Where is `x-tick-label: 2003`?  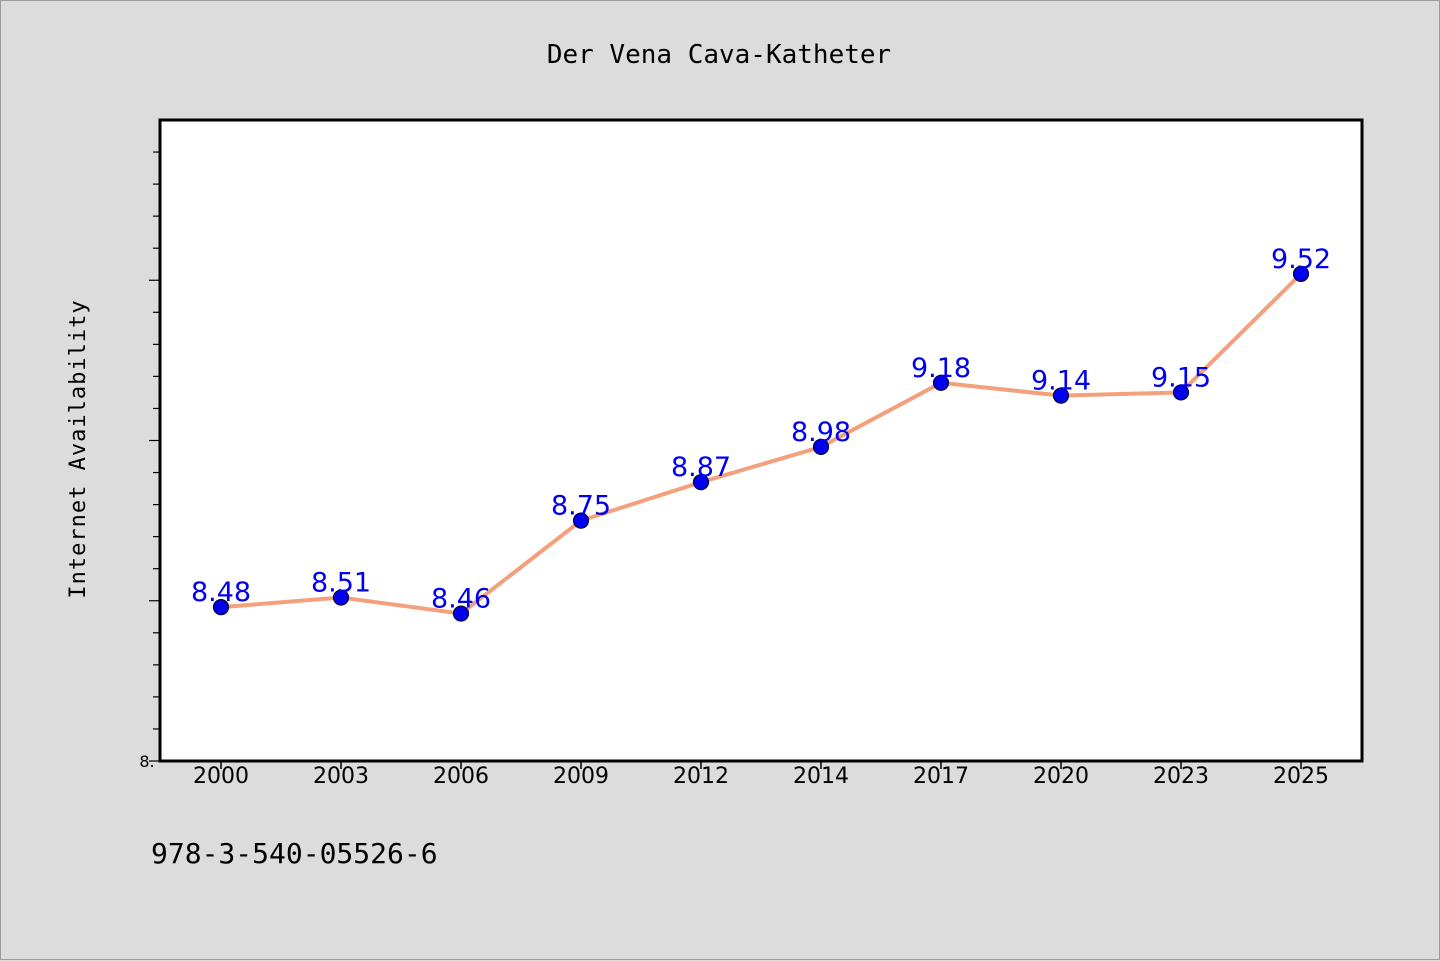 x-tick-label: 2003 is located at coordinates (341, 776).